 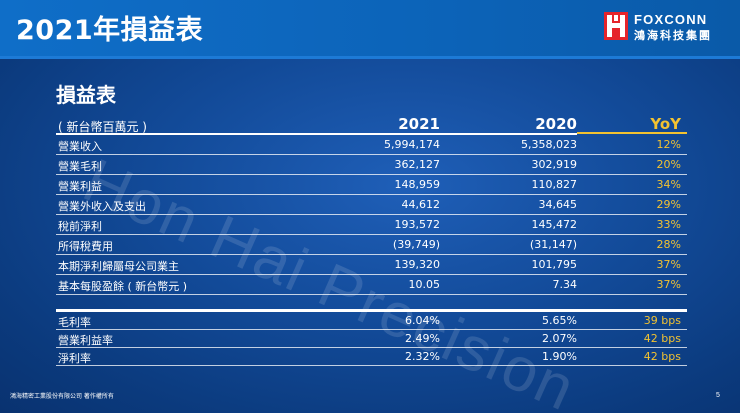 What do you see at coordinates (556, 124) in the screenshot?
I see `column-header-2020: 2020` at bounding box center [556, 124].